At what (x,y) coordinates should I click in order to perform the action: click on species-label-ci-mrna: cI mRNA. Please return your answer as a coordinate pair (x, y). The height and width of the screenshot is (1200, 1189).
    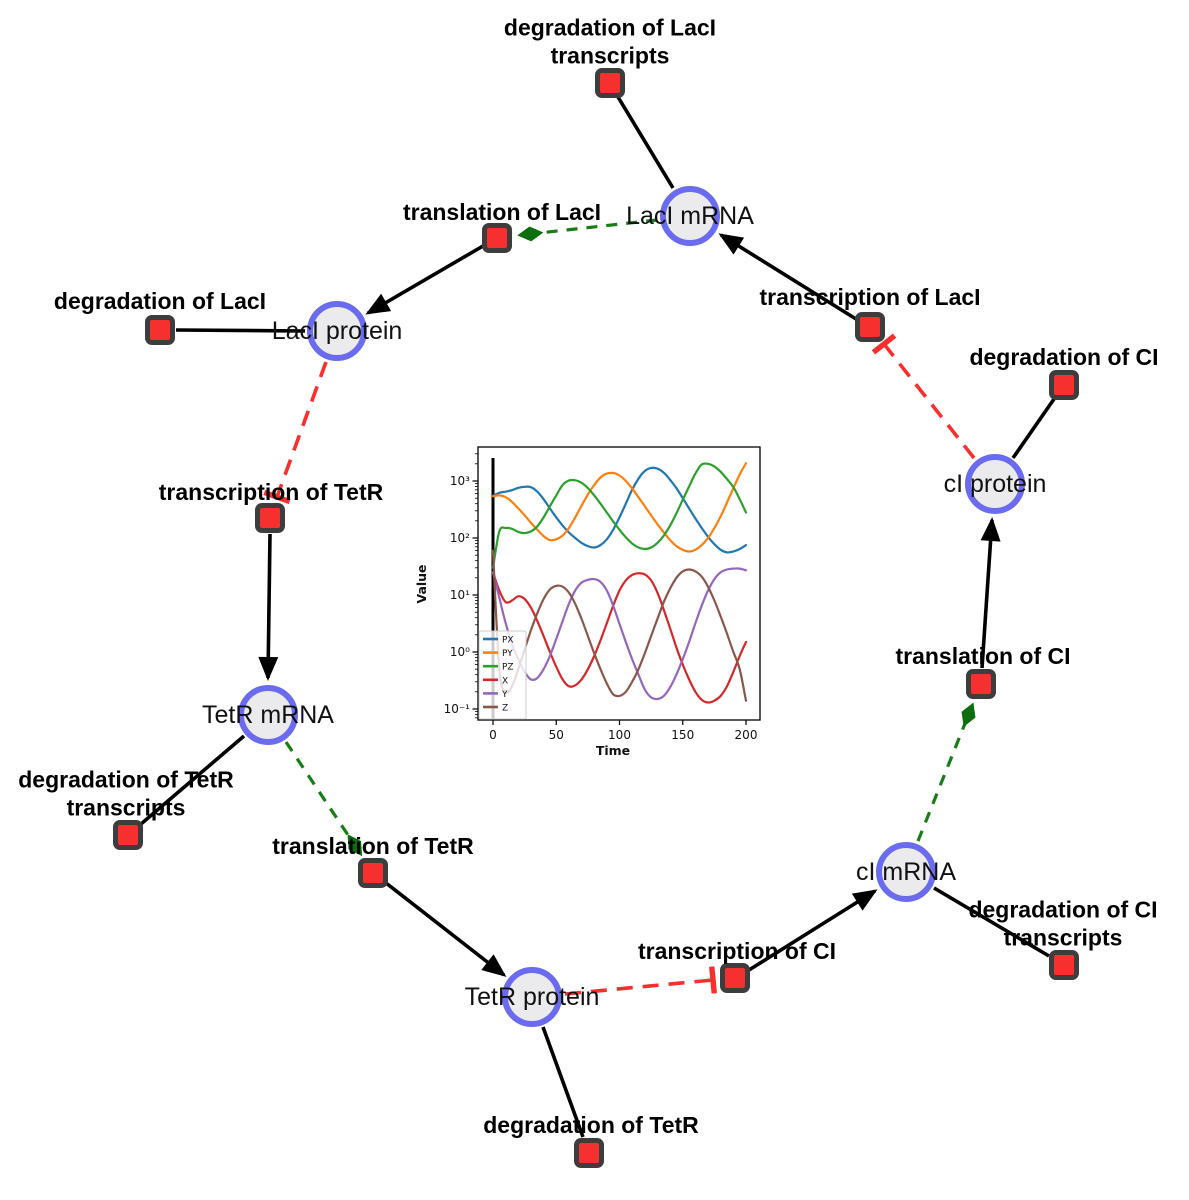
    Looking at the image, I should click on (906, 871).